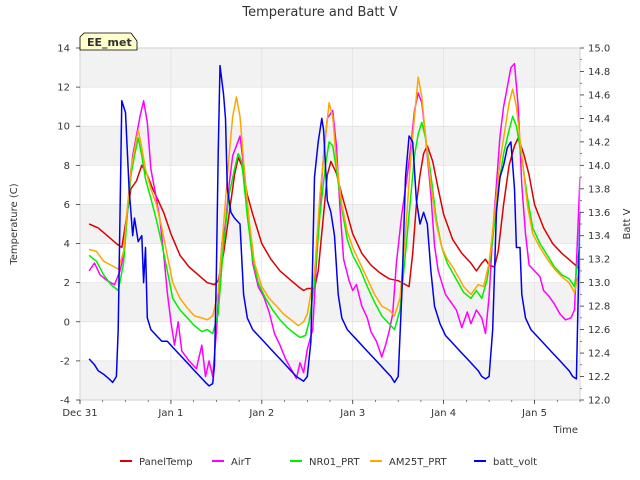 The image size is (640, 480). What do you see at coordinates (63, 49) in the screenshot?
I see `y-left-tick-label: 14` at bounding box center [63, 49].